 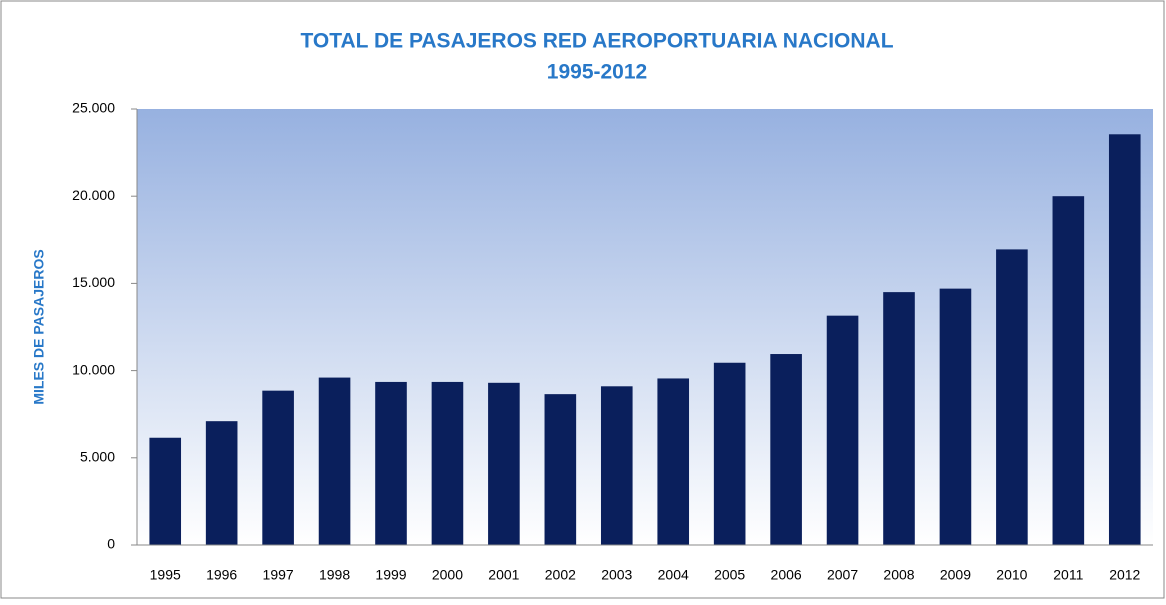 I want to click on y-tick-label: 25.000, so click(x=93, y=108).